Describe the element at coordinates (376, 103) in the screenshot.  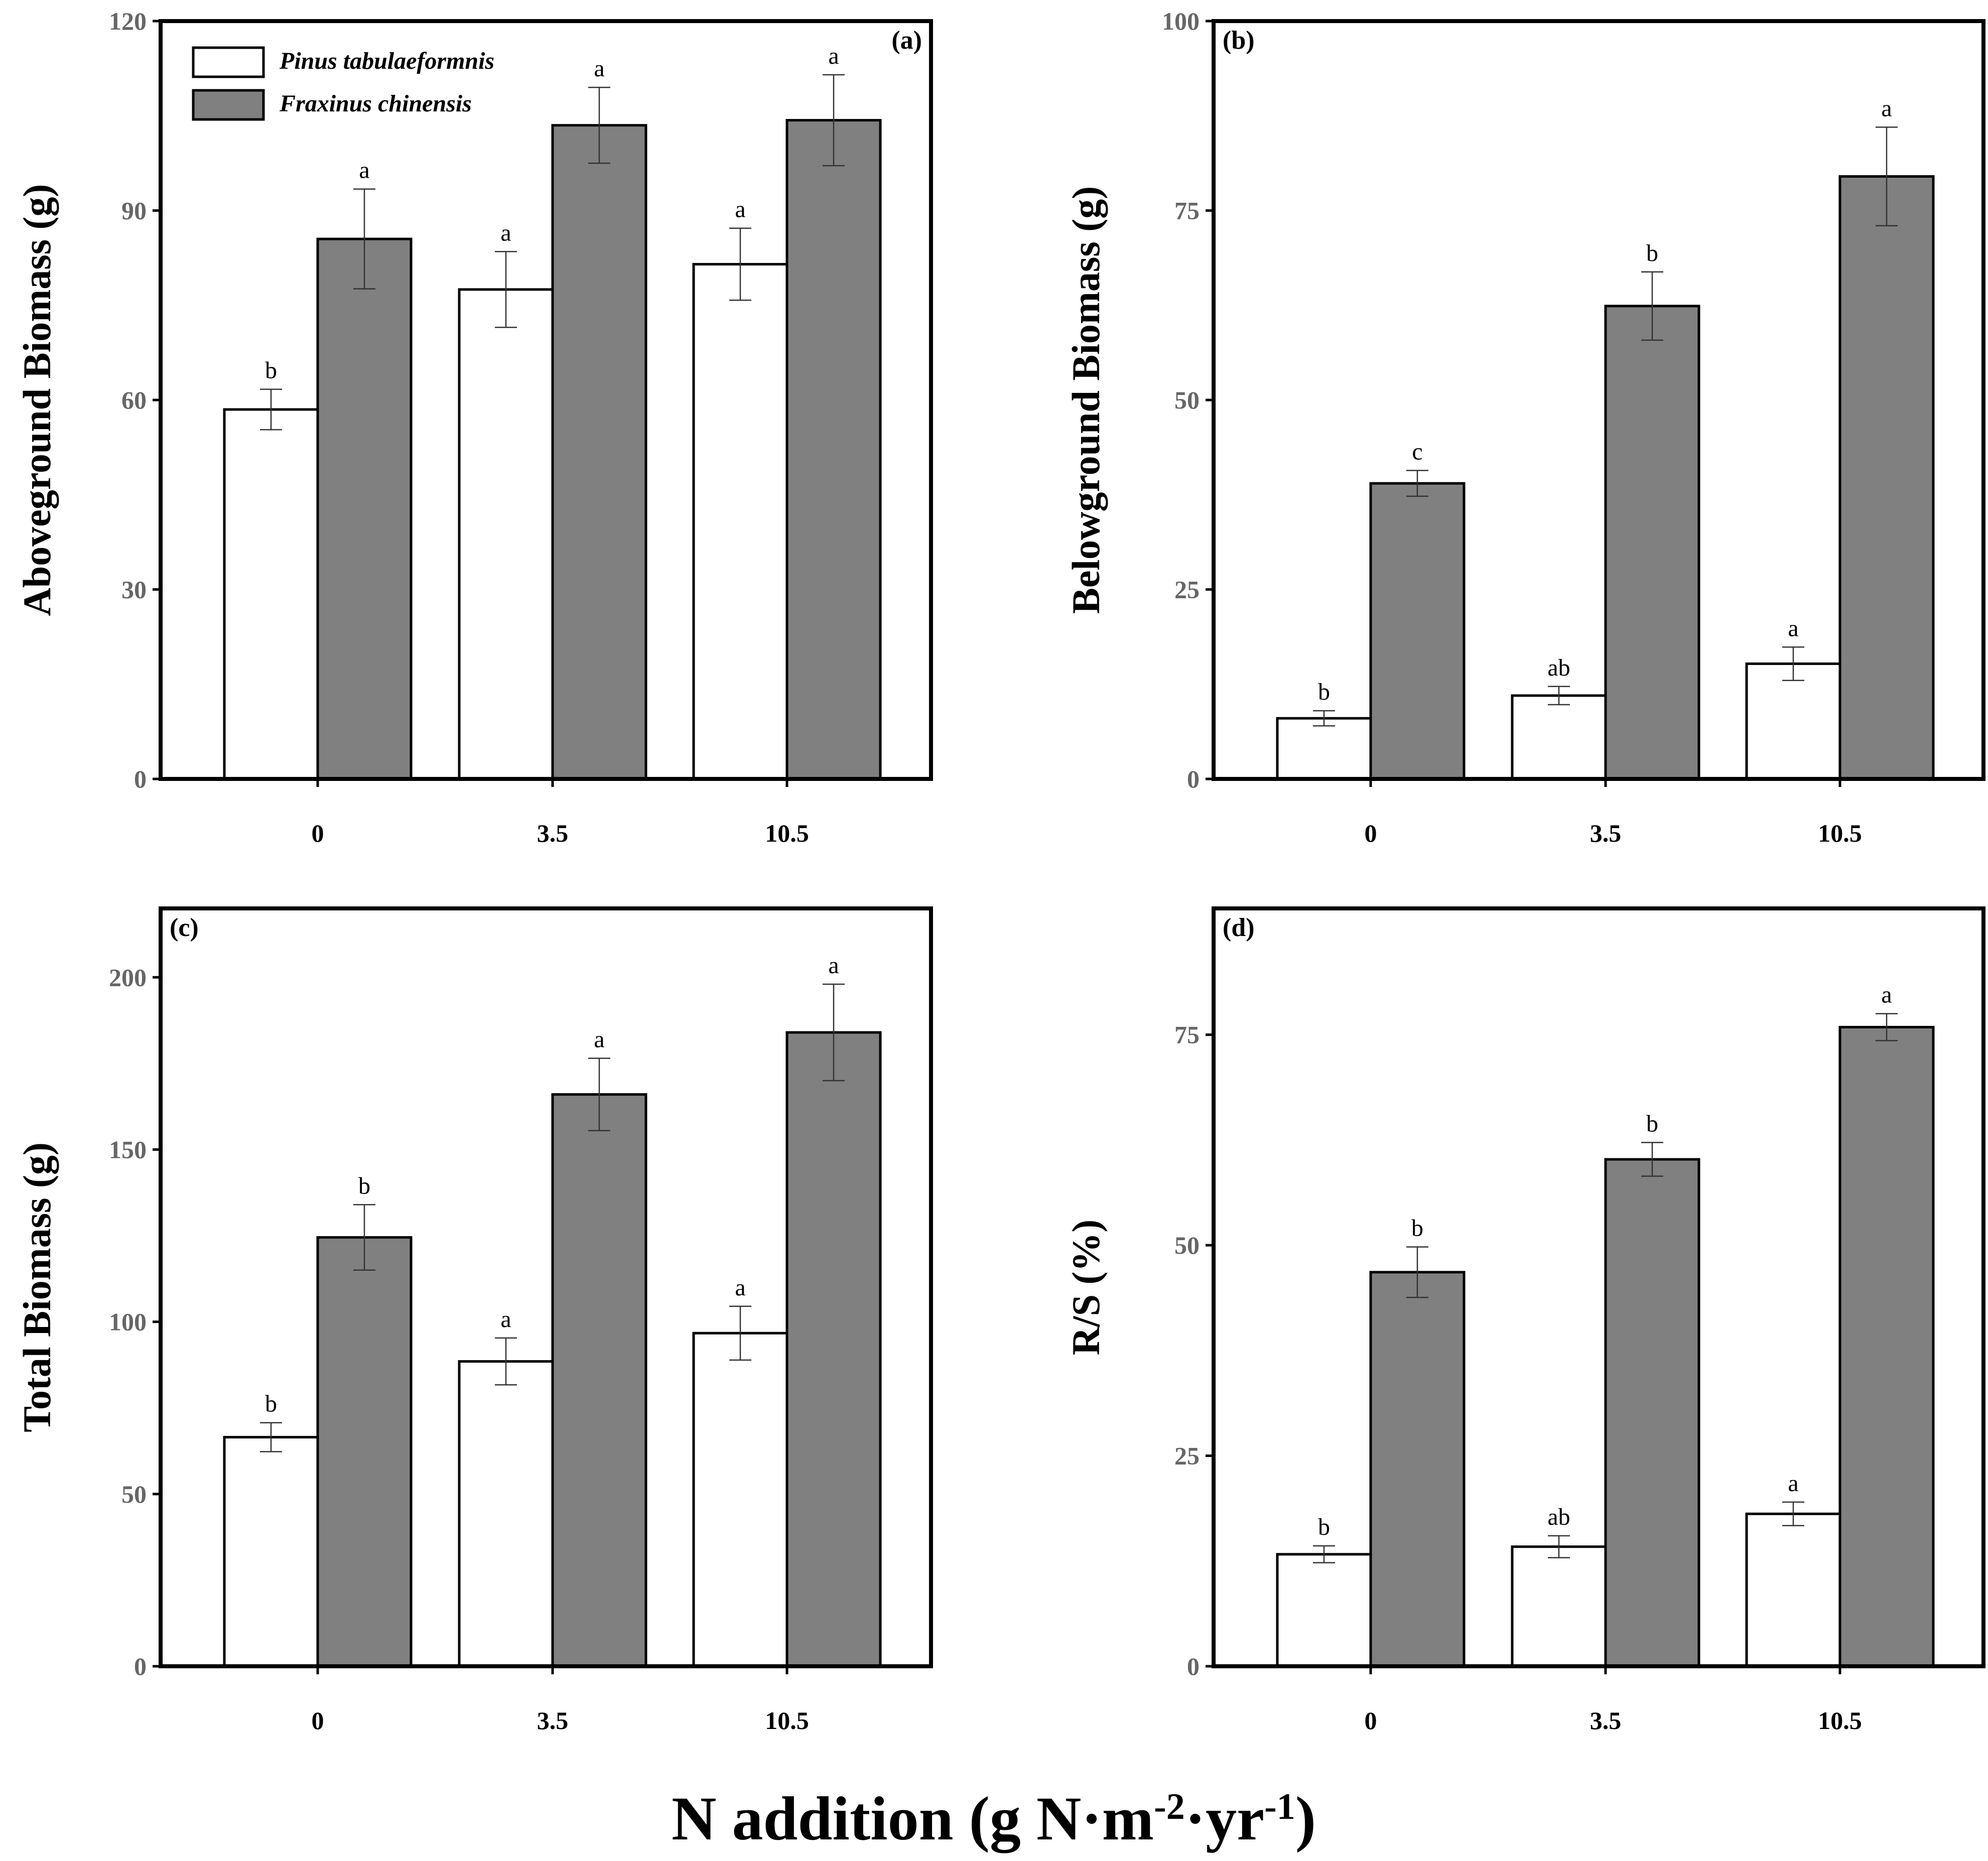
I see `legend-label-fraxinus: Fraxinus chinensis` at that location.